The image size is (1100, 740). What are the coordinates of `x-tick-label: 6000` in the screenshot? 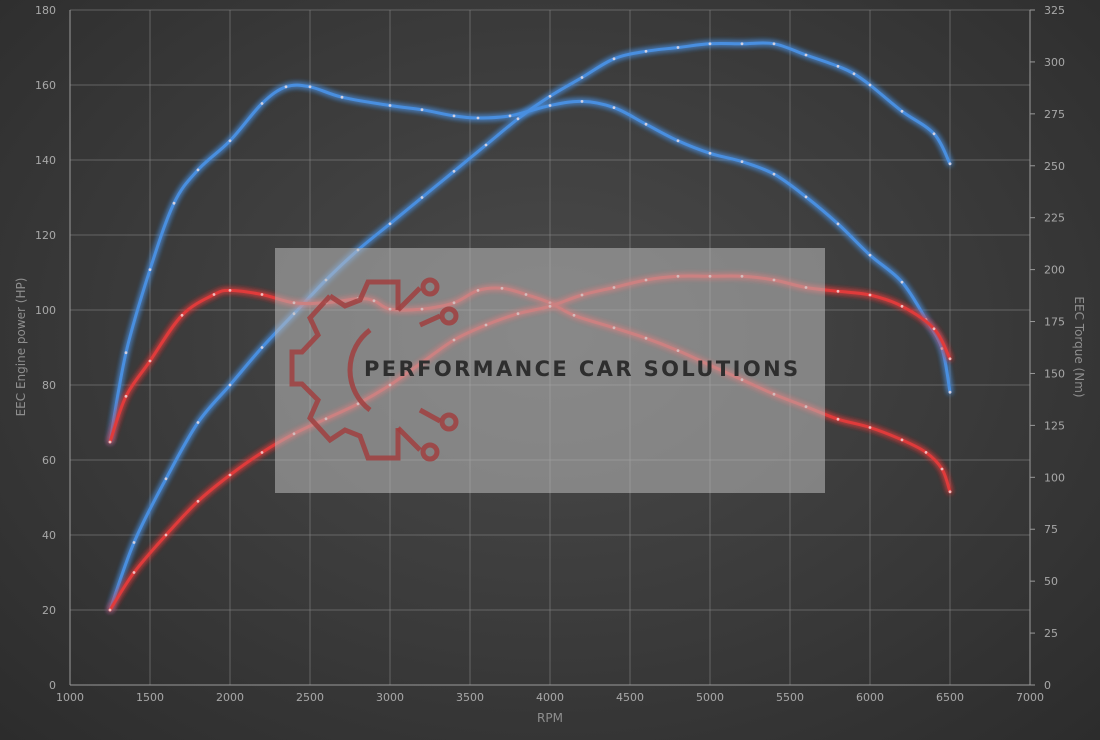 It's located at (870, 697).